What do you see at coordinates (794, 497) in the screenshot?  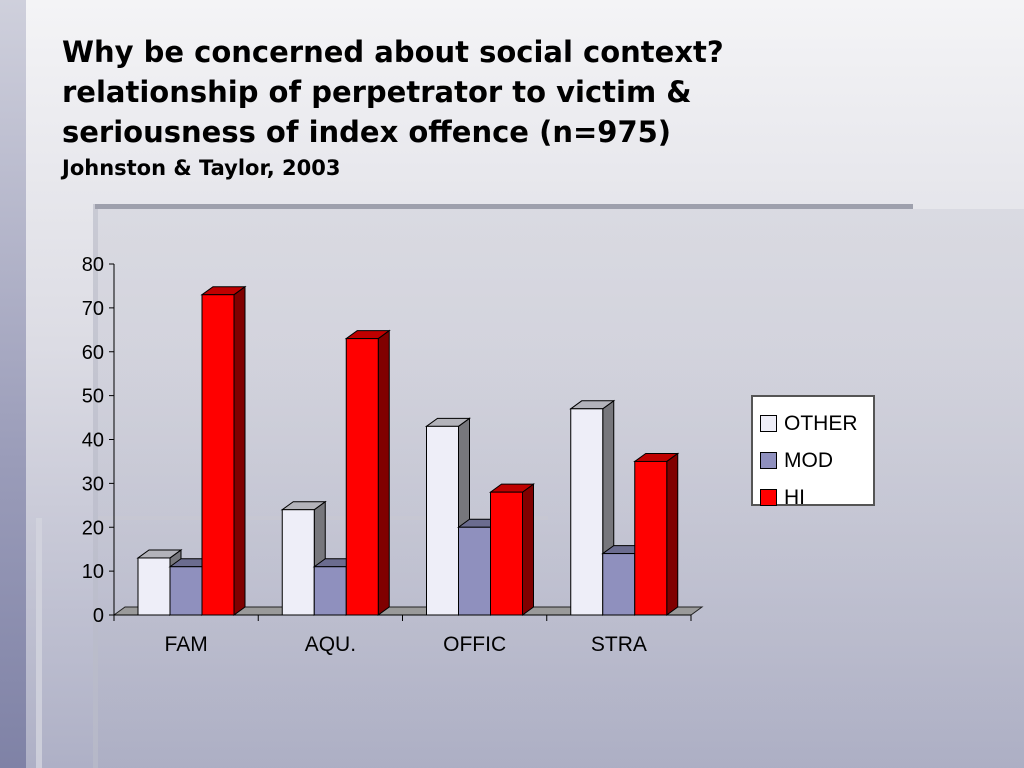 I see `legend-label-hi: HI` at bounding box center [794, 497].